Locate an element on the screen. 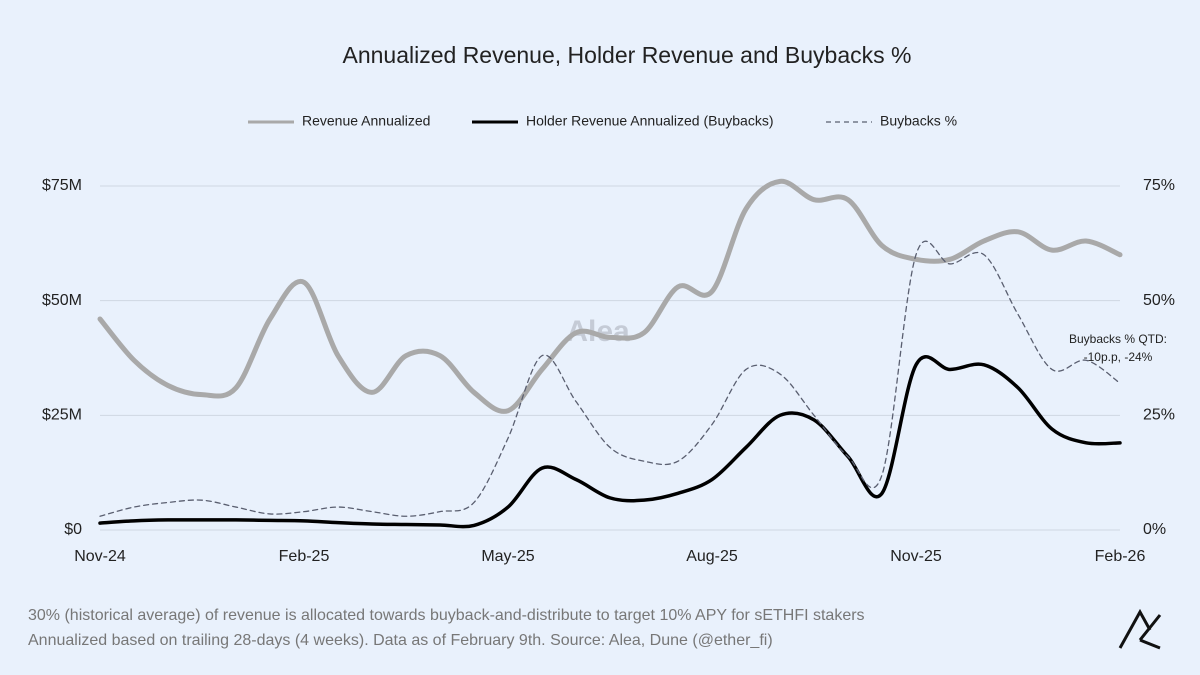 The width and height of the screenshot is (1200, 675). y-tick-label: $50M is located at coordinates (62, 300).